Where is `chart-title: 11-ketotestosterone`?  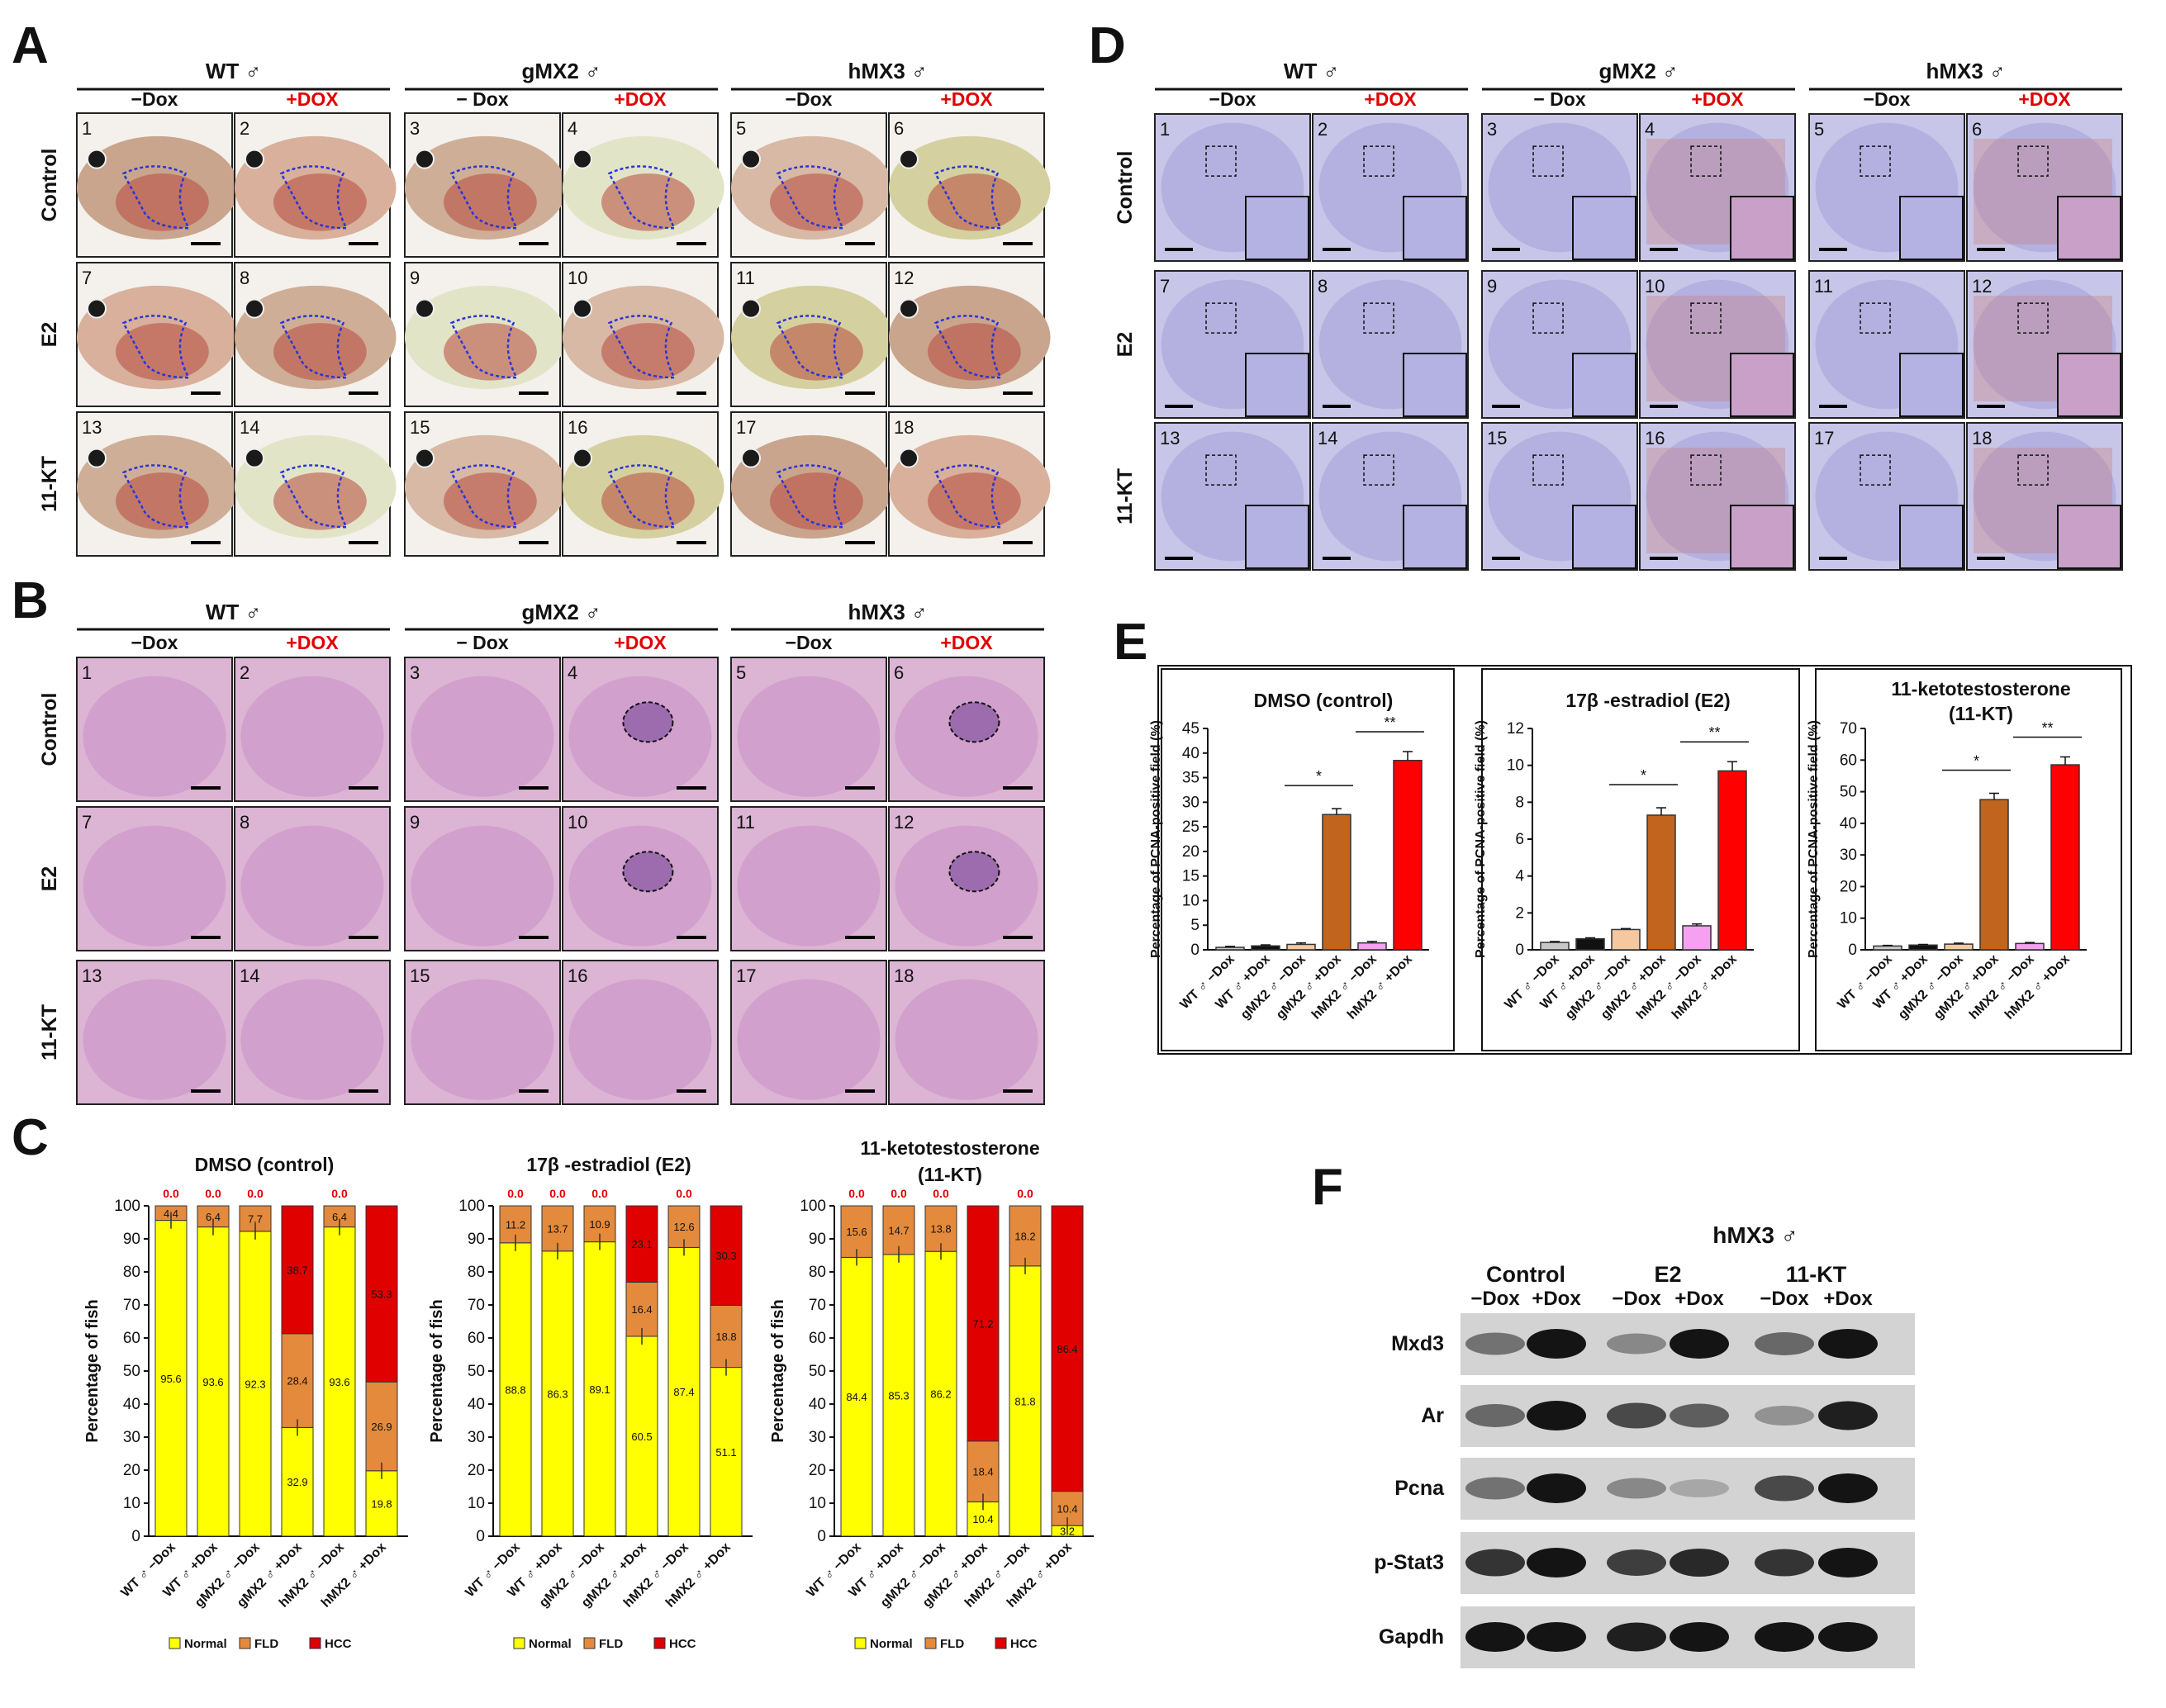
chart-title: 11-ketotestosterone is located at coordinates (1980, 689).